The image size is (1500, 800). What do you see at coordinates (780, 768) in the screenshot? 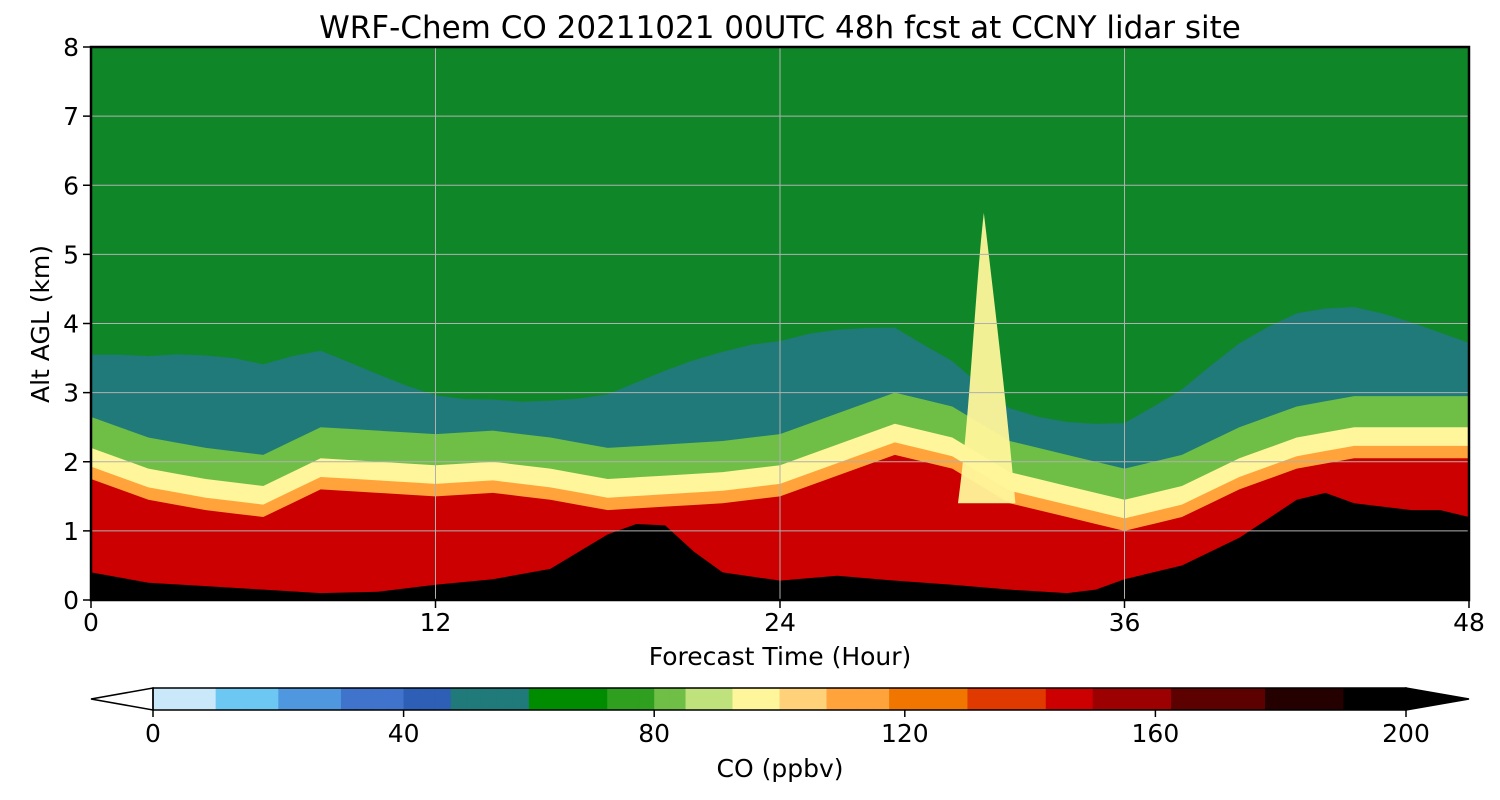
I see `colorbar-label: CO (ppbv)` at bounding box center [780, 768].